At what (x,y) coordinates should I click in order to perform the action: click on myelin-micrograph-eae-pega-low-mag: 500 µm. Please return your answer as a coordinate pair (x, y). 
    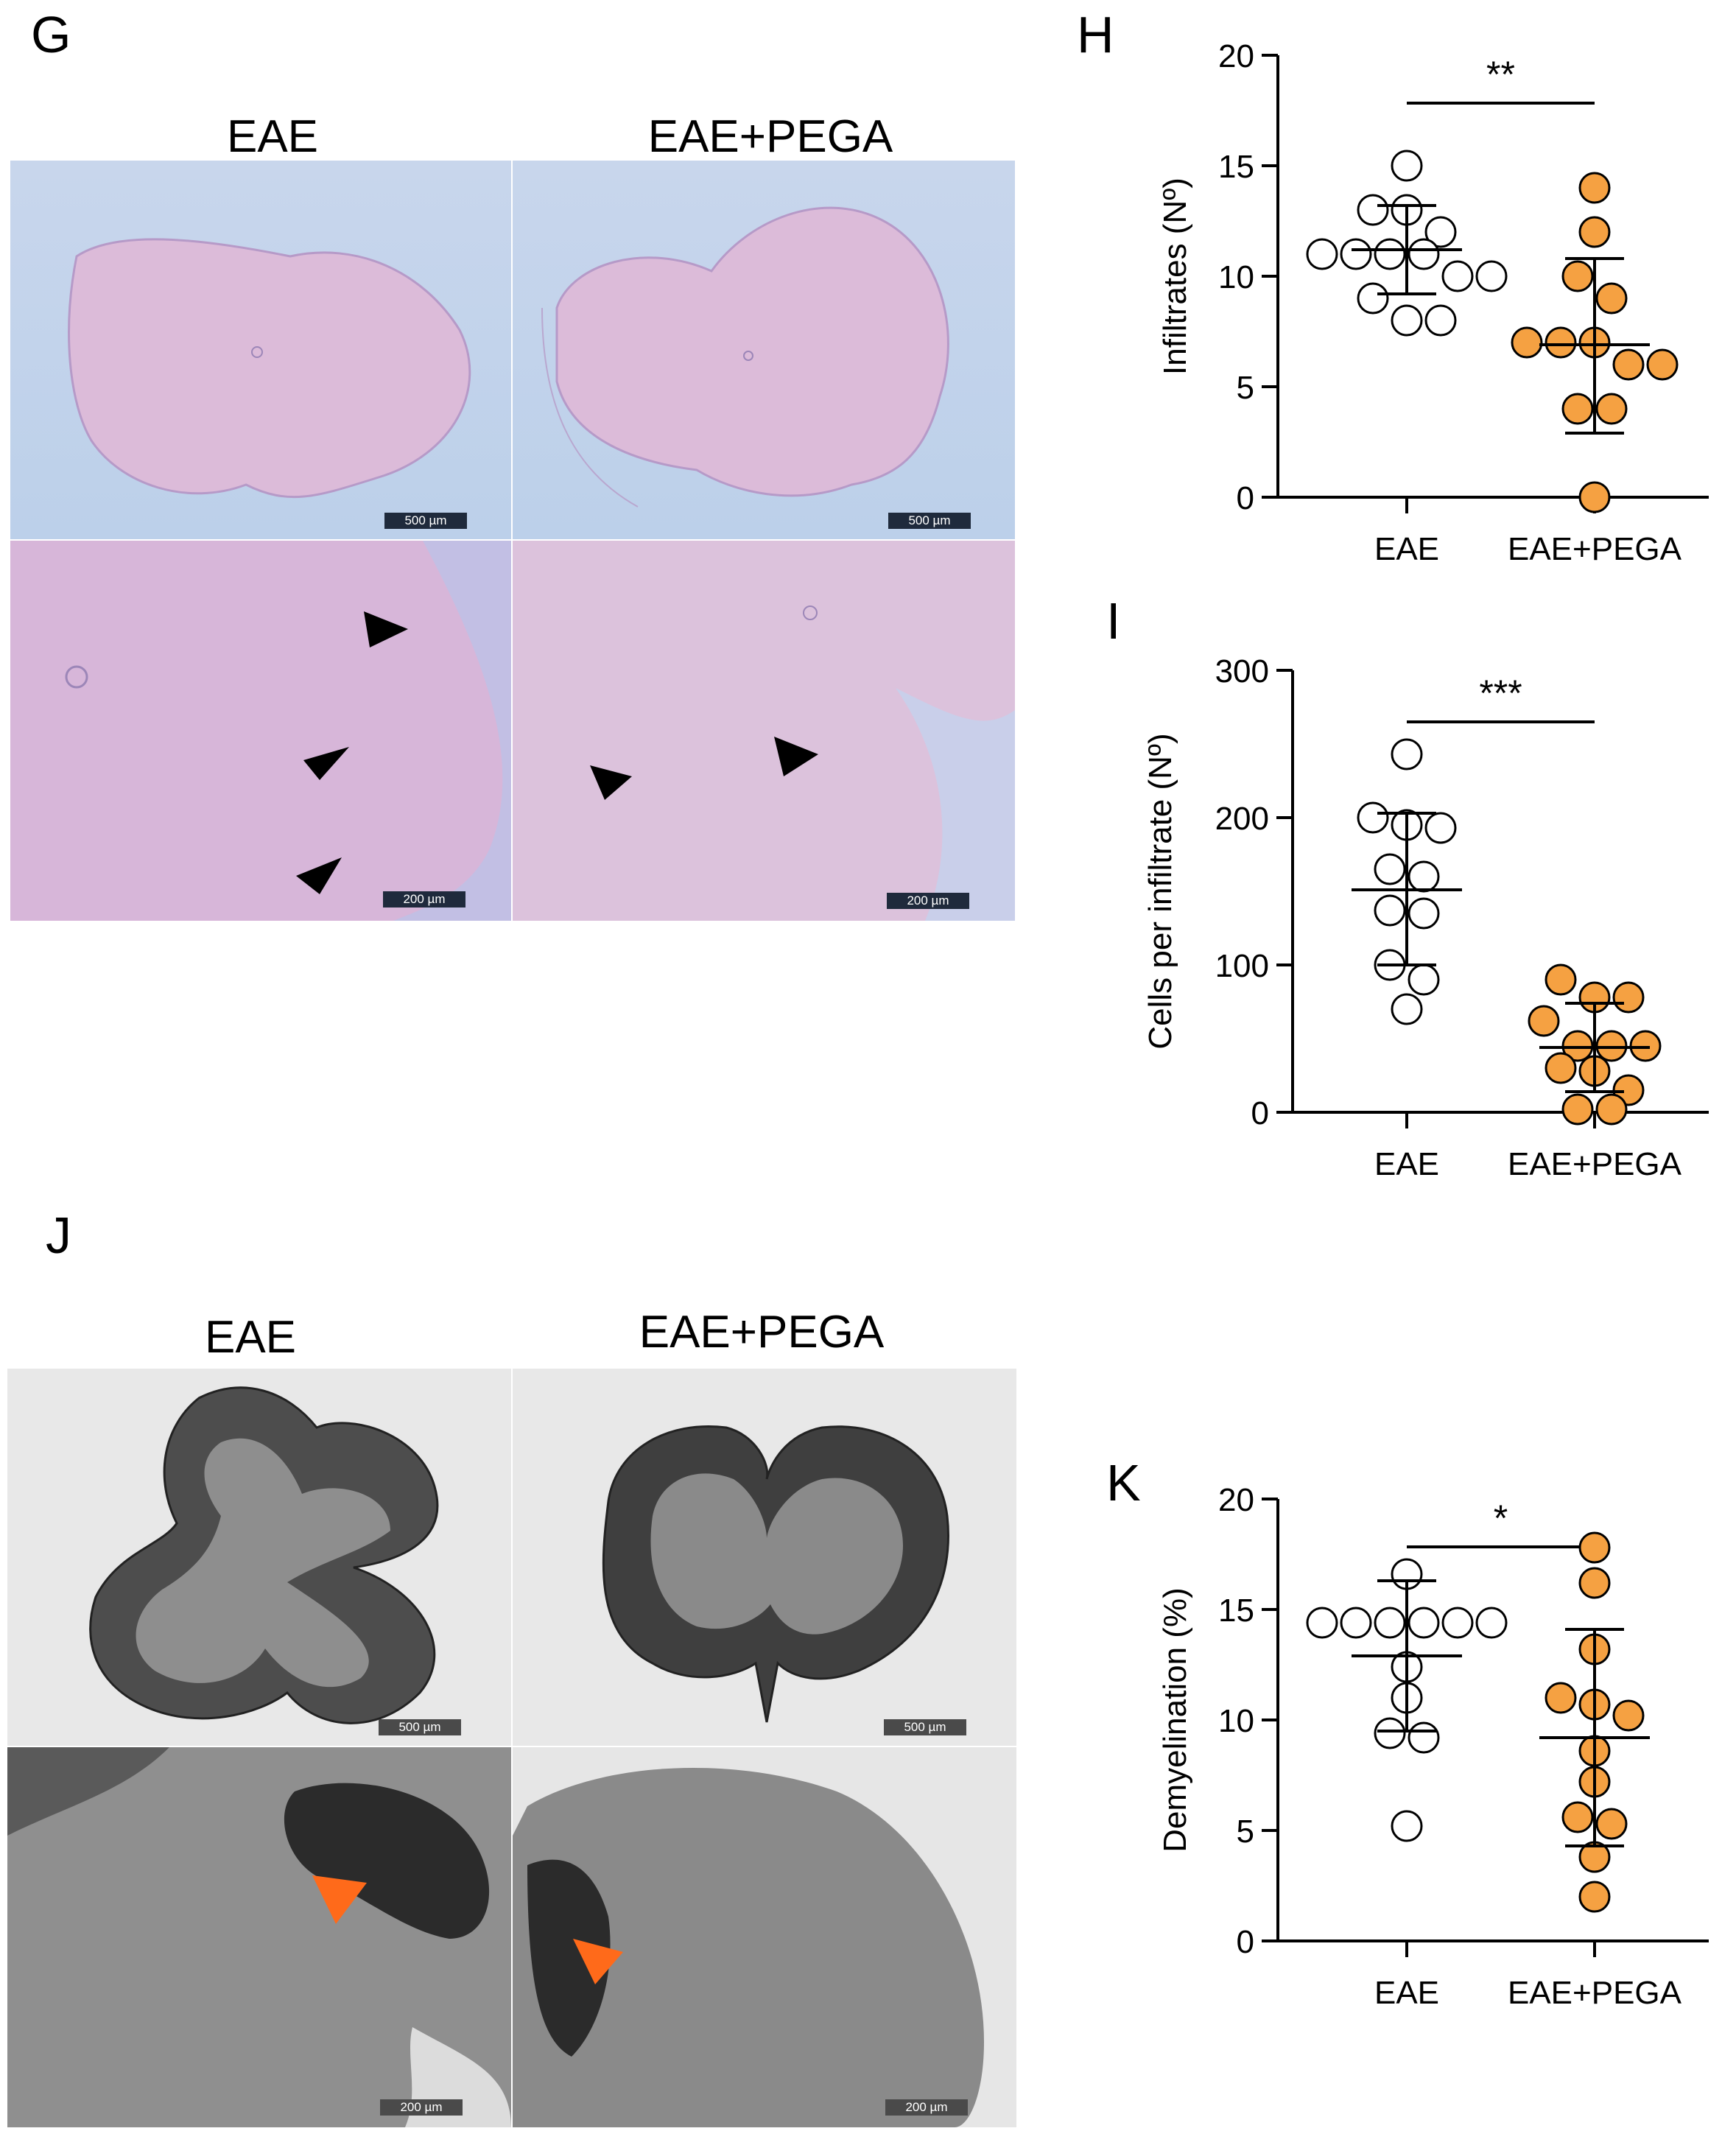
    Looking at the image, I should click on (764, 1558).